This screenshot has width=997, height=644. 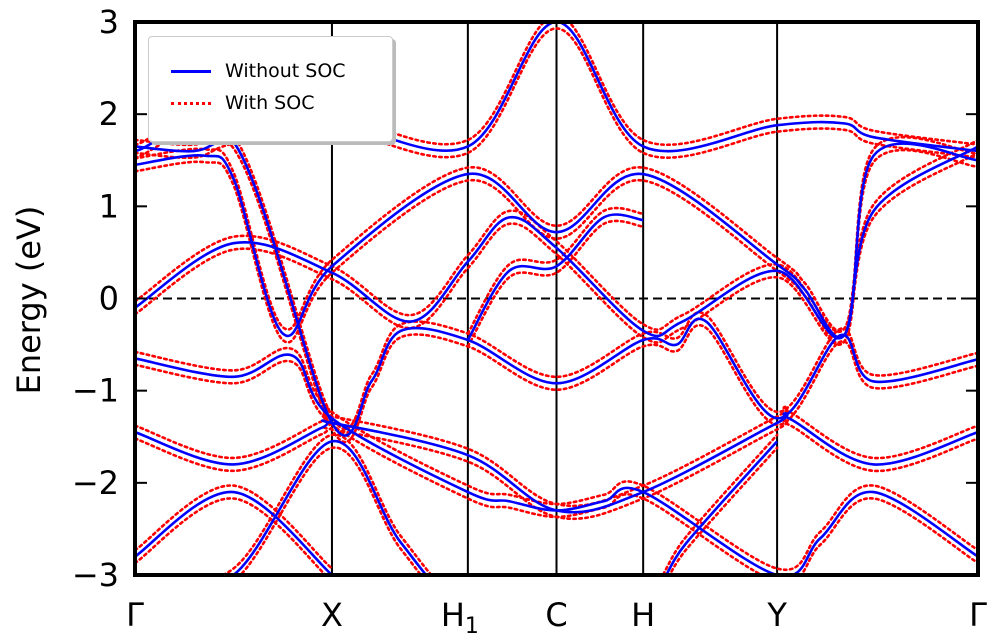 What do you see at coordinates (270, 89) in the screenshot?
I see `legend: Without SOC With SOC` at bounding box center [270, 89].